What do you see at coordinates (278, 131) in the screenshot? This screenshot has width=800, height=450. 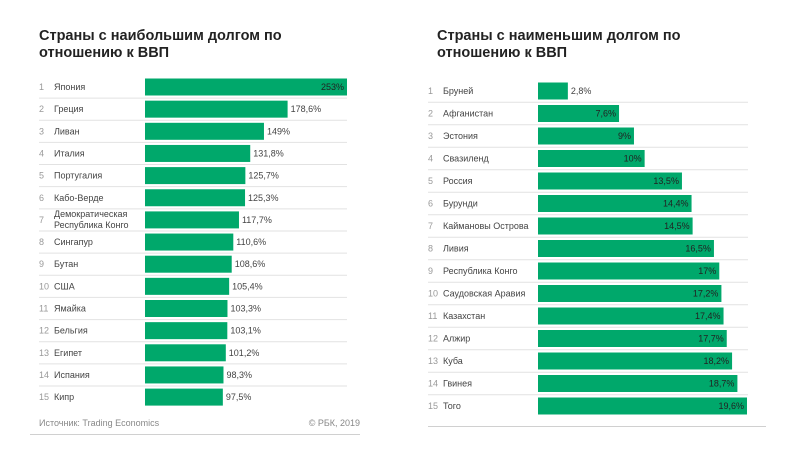 I see `data-label: 149%` at bounding box center [278, 131].